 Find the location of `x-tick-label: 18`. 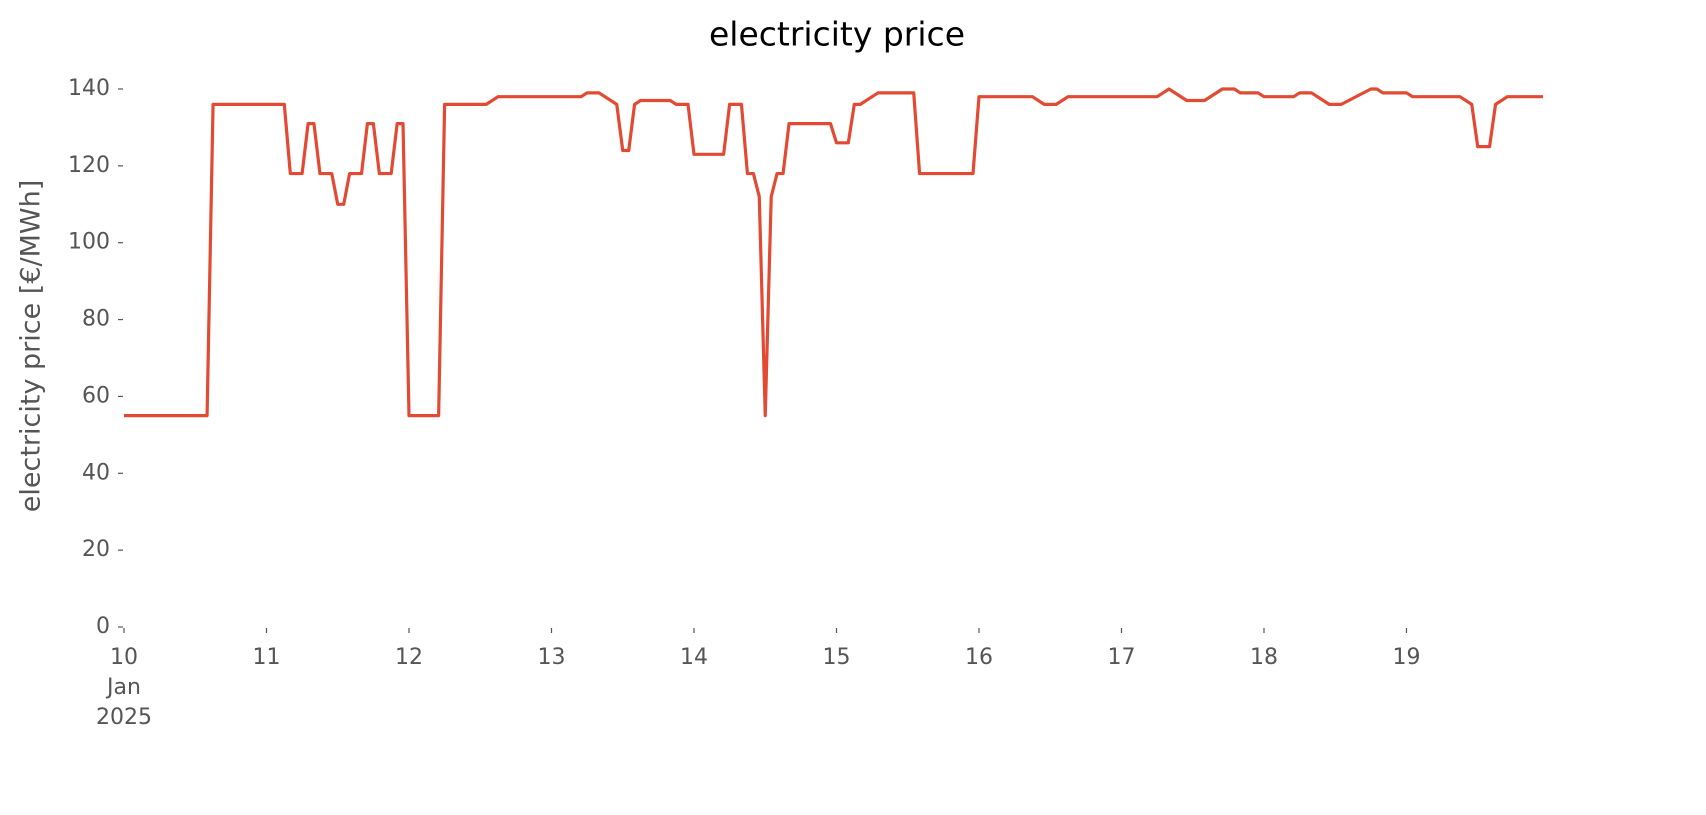

x-tick-label: 18 is located at coordinates (1264, 657).